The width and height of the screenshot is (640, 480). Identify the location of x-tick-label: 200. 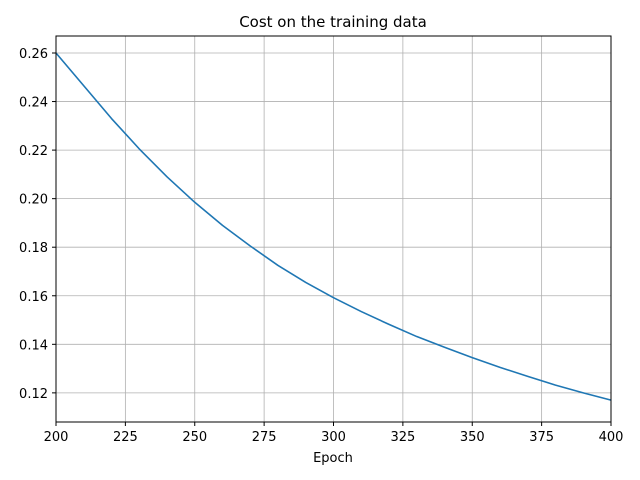
(56, 437).